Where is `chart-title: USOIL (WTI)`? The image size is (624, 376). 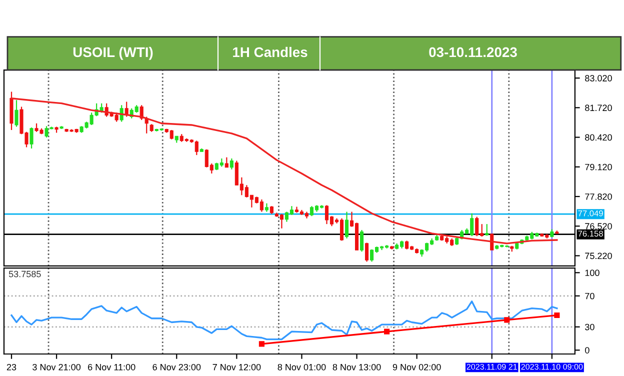
chart-title: USOIL (WTI) is located at coordinates (113, 53).